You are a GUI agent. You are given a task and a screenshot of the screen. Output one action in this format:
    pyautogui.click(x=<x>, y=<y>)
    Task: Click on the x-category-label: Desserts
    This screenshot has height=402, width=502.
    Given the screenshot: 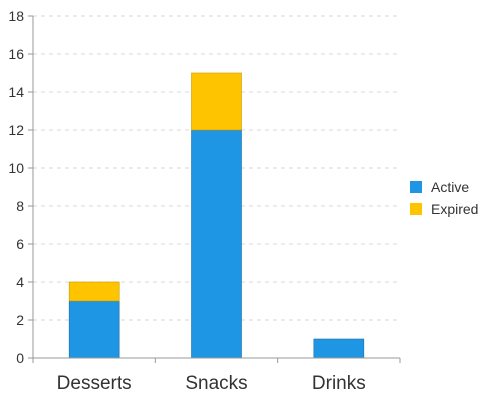 What is the action you would take?
    pyautogui.click(x=94, y=383)
    